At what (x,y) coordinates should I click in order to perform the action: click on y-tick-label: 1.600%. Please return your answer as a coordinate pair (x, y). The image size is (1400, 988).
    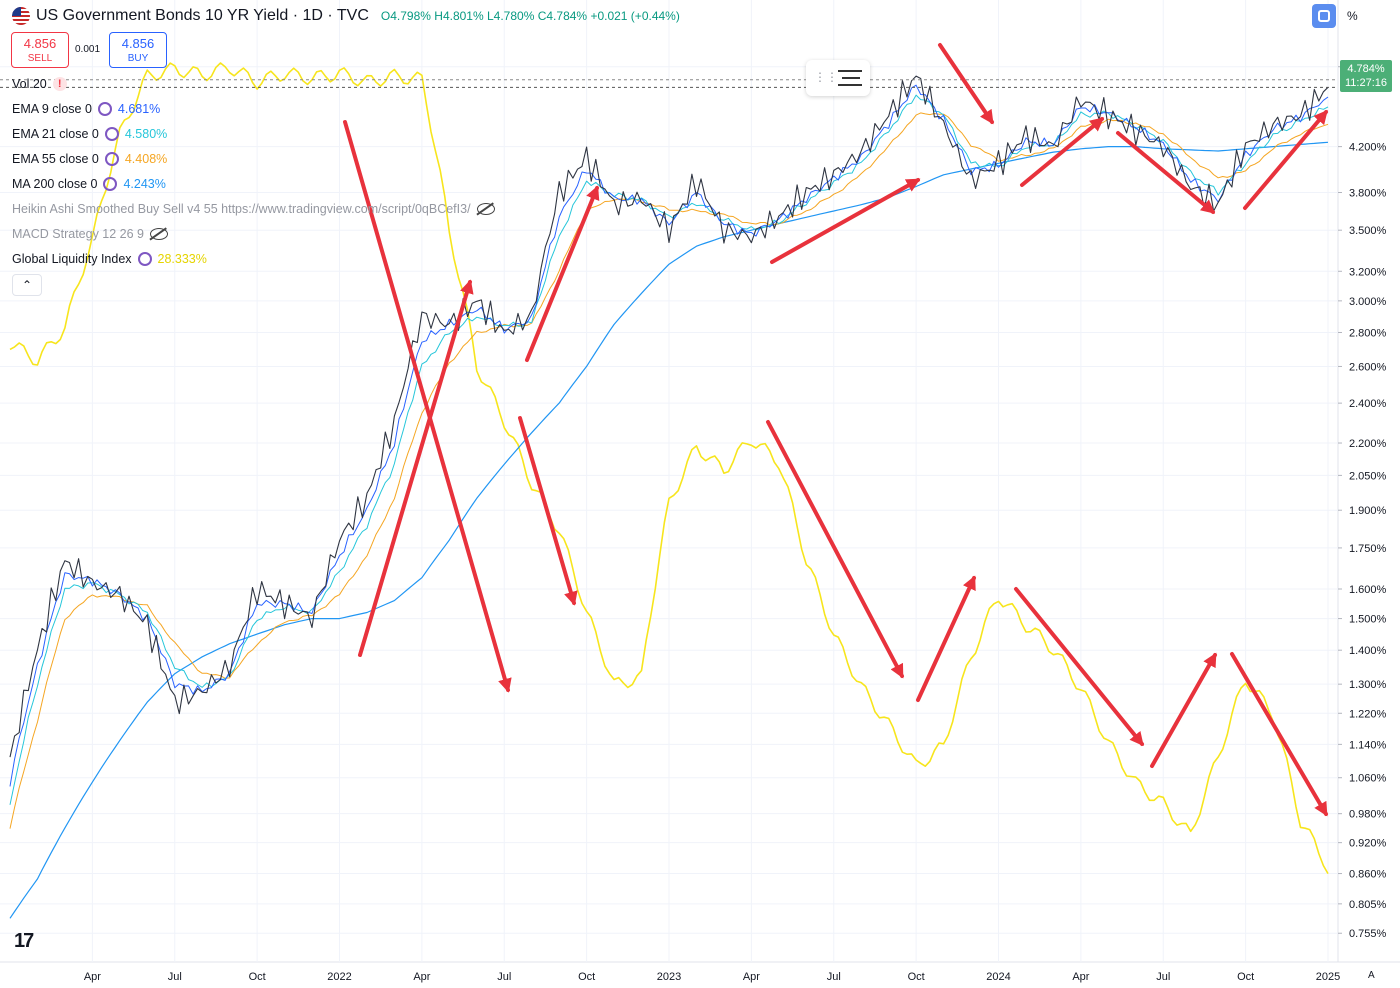
    Looking at the image, I should click on (1368, 590).